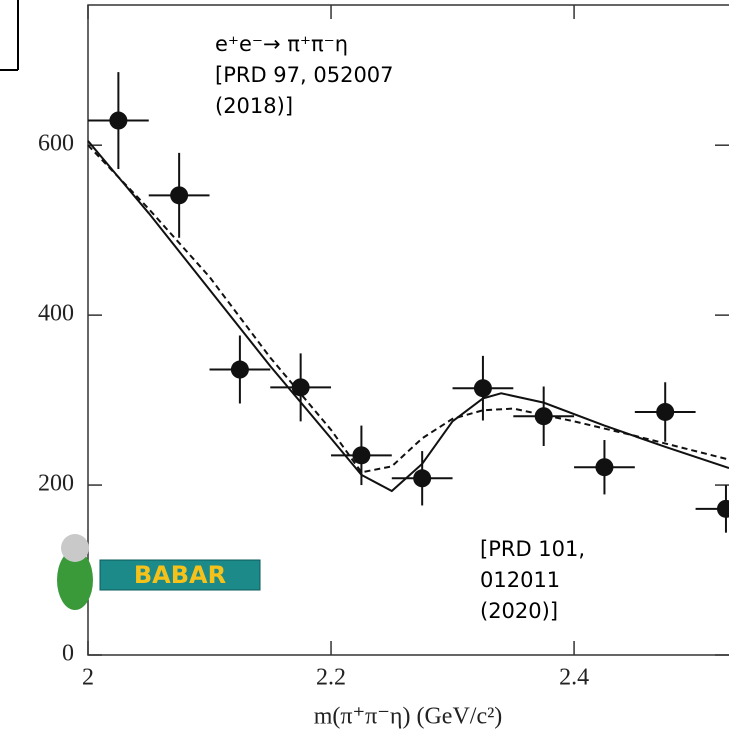 The image size is (729, 747). What do you see at coordinates (331, 678) in the screenshot?
I see `x-tick-label: 2.2` at bounding box center [331, 678].